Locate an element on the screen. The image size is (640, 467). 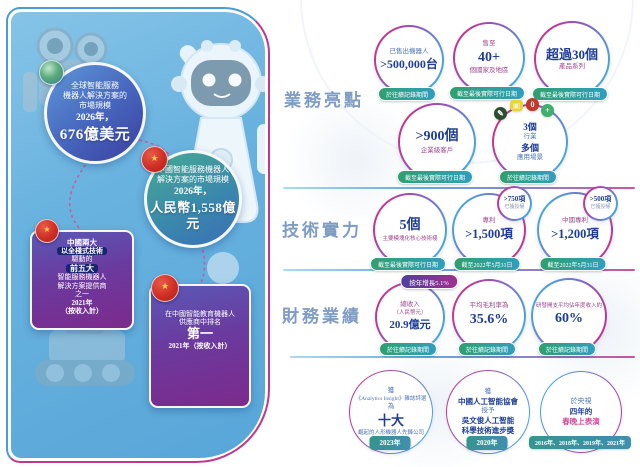
countries-value: 40+ is located at coordinates (489, 57).